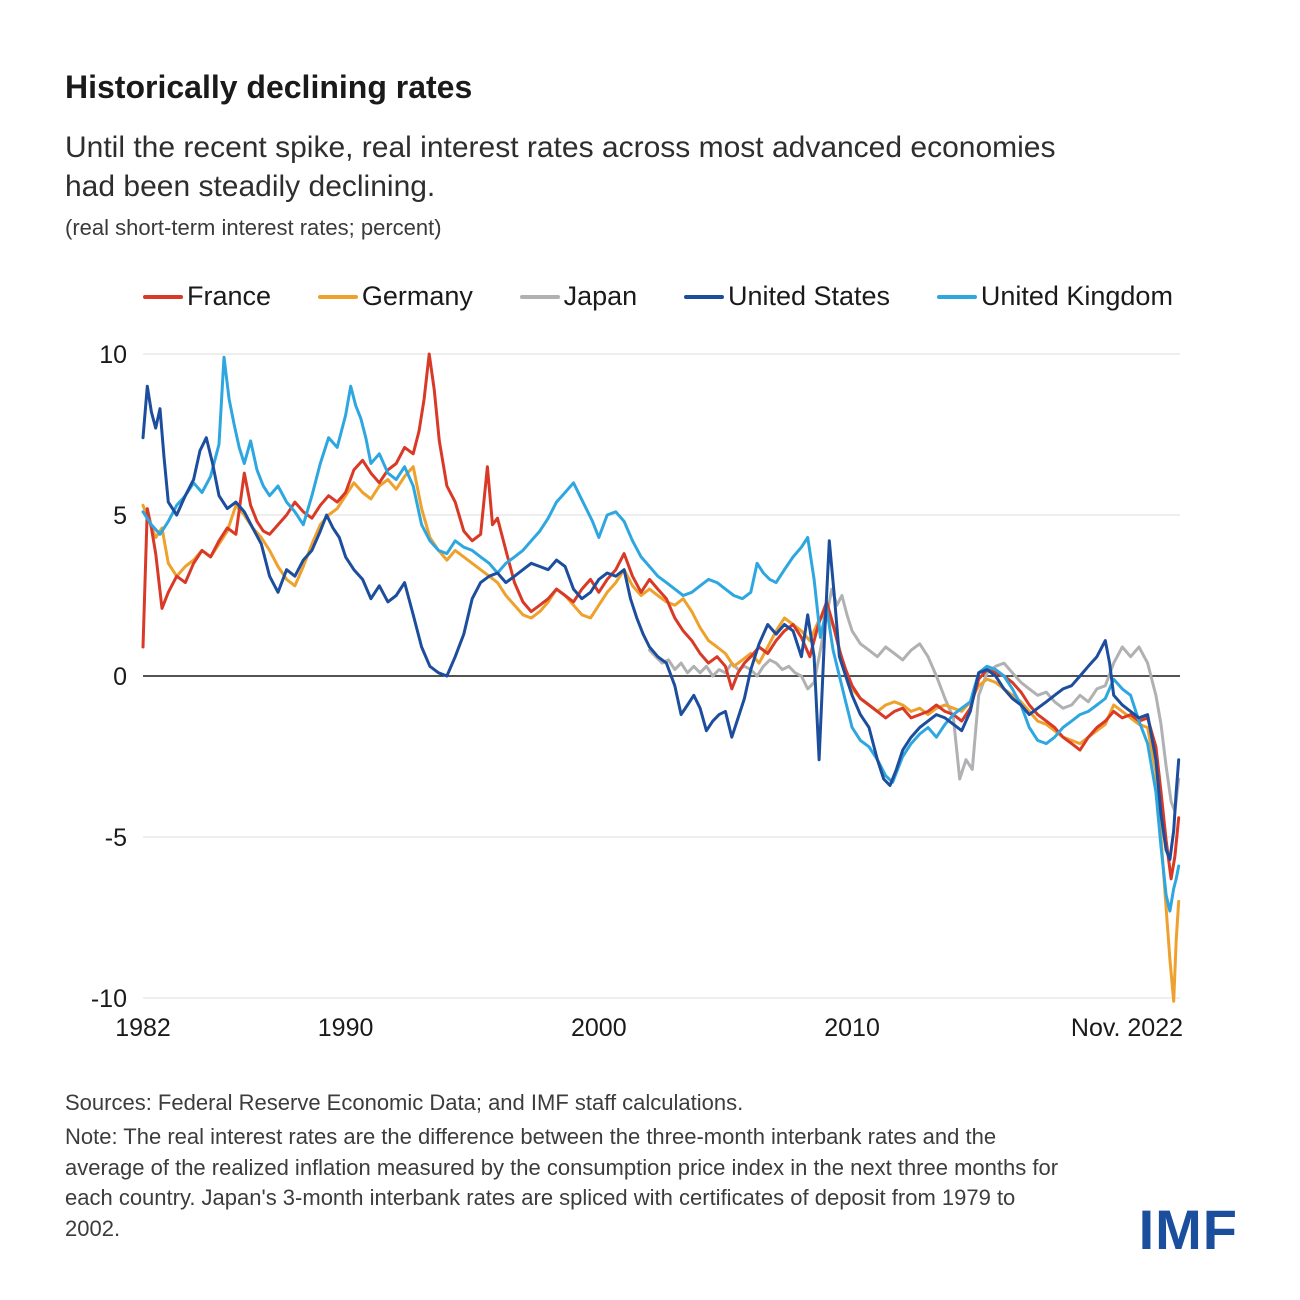  I want to click on legend-item-united-kingdom: United Kingdom, so click(1054, 296).